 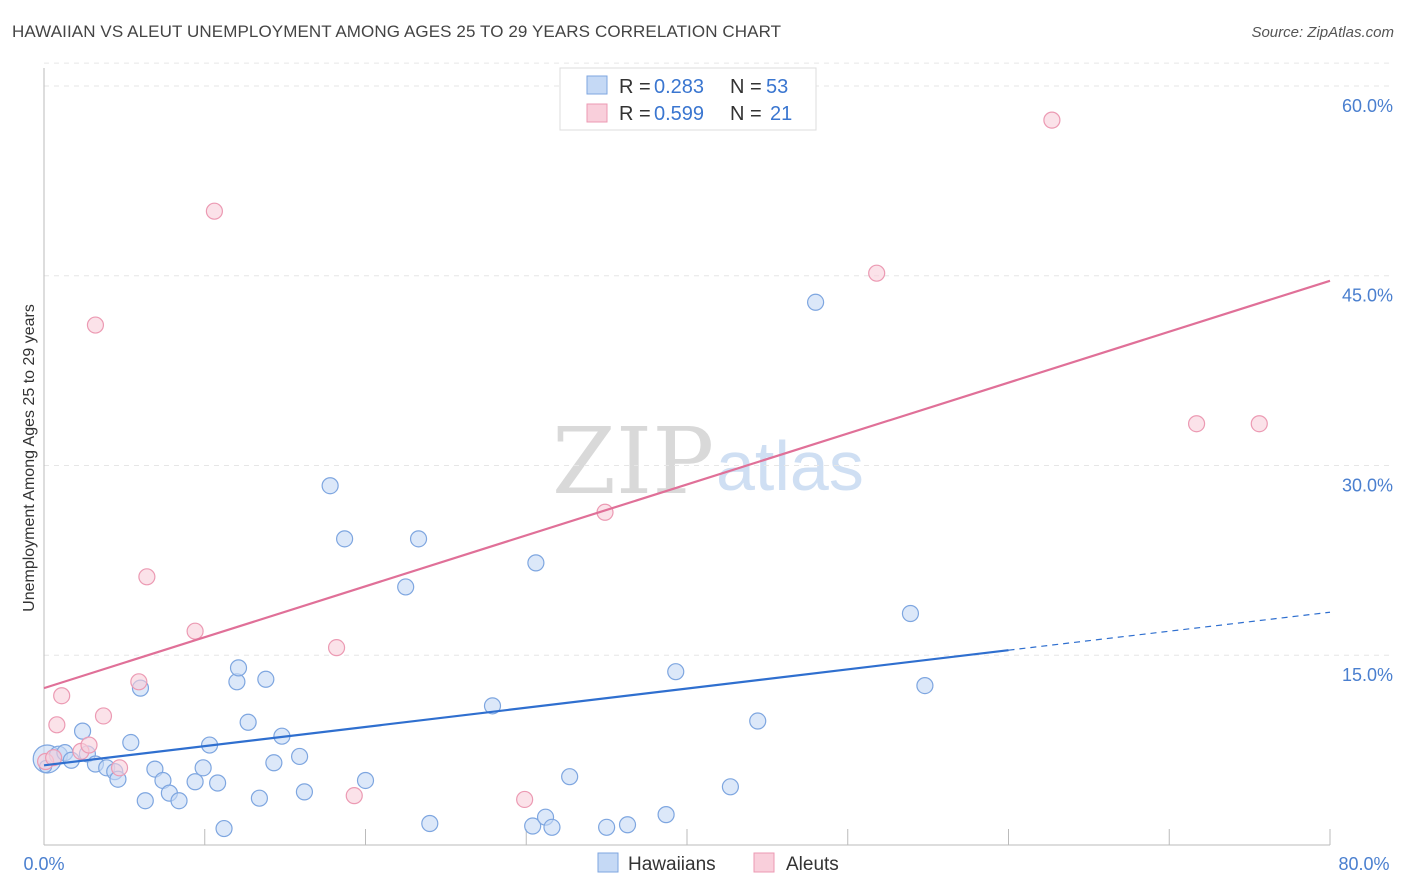 I want to click on y-tick-label-15: 15.0%, so click(x=1367, y=675).